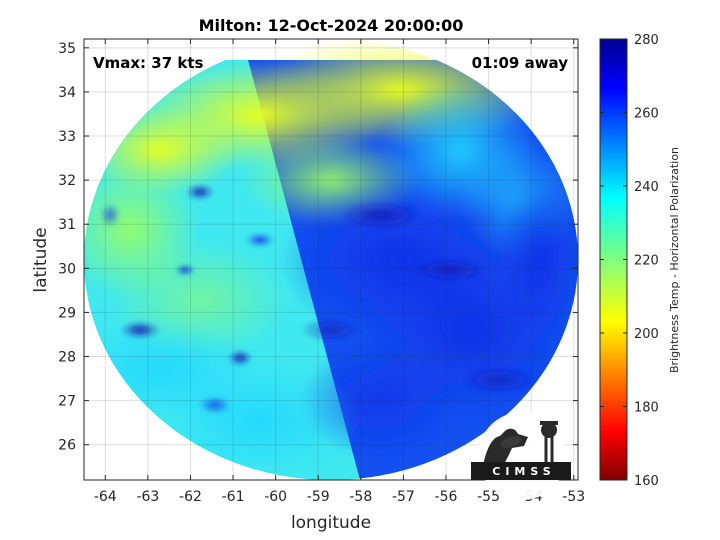 The image size is (720, 540). Describe the element at coordinates (275, 497) in the screenshot. I see `x-tick-label: -60` at that location.